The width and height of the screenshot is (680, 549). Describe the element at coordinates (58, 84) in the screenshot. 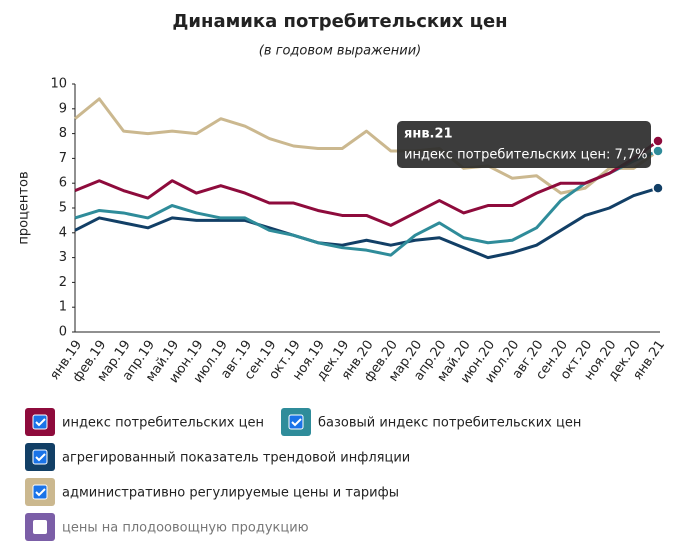

I see `y-tick-label: 10` at that location.